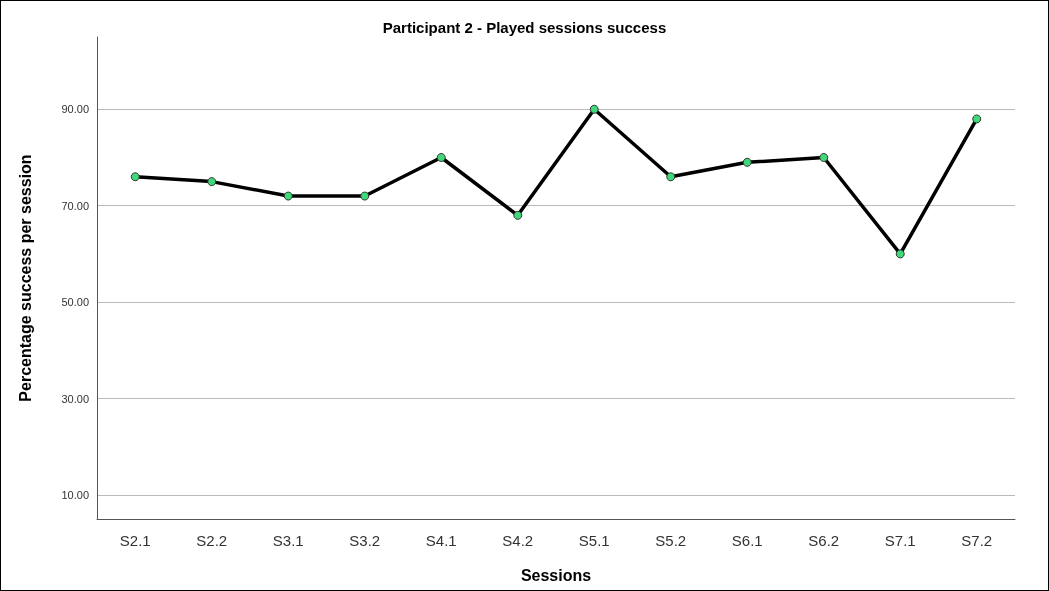 The height and width of the screenshot is (591, 1049). What do you see at coordinates (556, 575) in the screenshot?
I see `x-axis-title: Sessions` at bounding box center [556, 575].